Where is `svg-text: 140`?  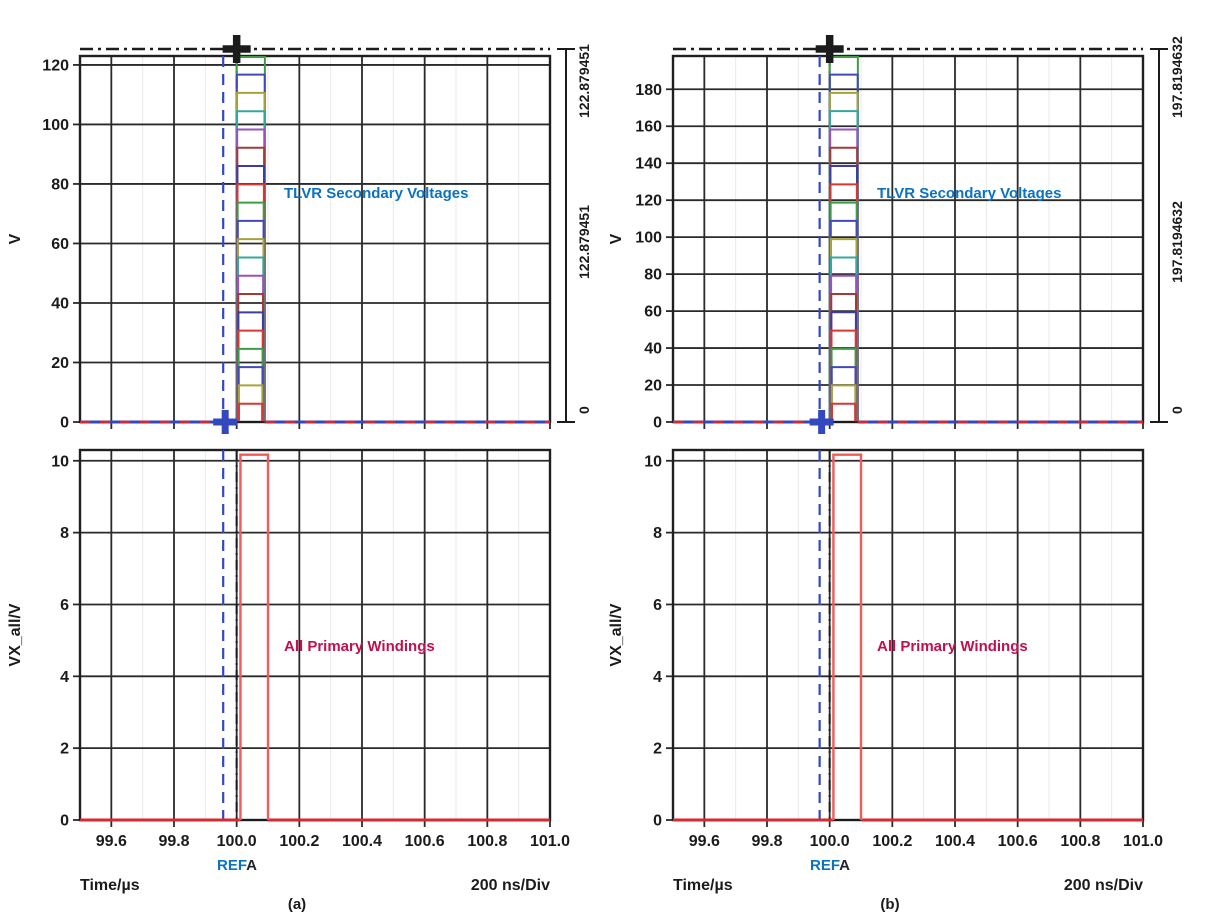 svg-text: 140 is located at coordinates (648, 164).